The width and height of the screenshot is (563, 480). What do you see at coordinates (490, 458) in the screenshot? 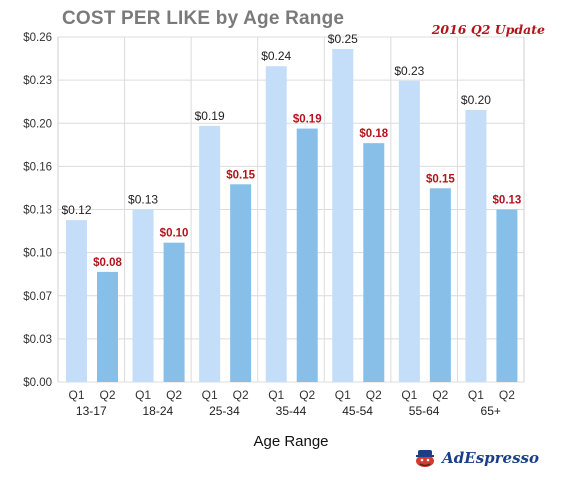
I see `logo-text: AdEspresso` at bounding box center [490, 458].